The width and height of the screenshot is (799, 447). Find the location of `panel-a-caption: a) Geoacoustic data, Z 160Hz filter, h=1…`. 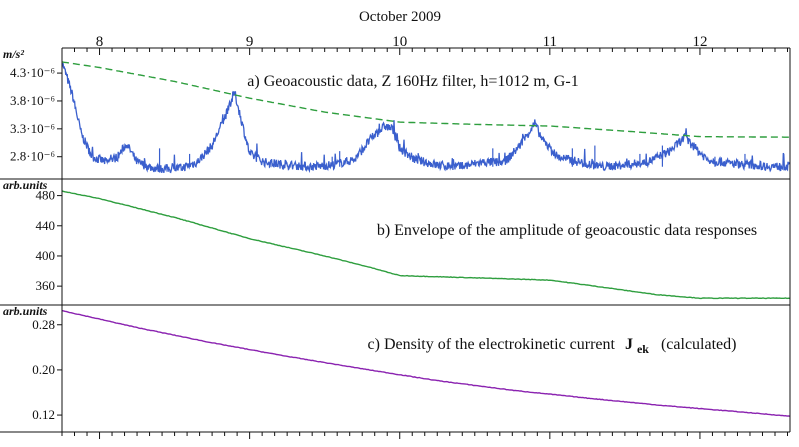

panel-a-caption: a) Geoacoustic data, Z 160Hz filter, h=1… is located at coordinates (412, 81).